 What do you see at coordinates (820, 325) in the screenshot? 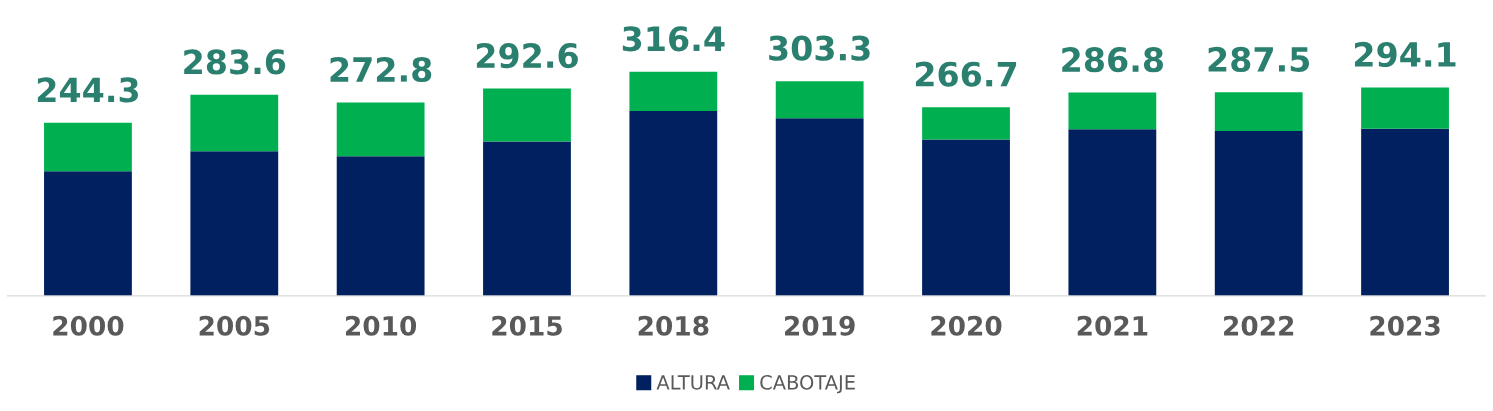
I see `x-tick-label: 2019` at bounding box center [820, 325].